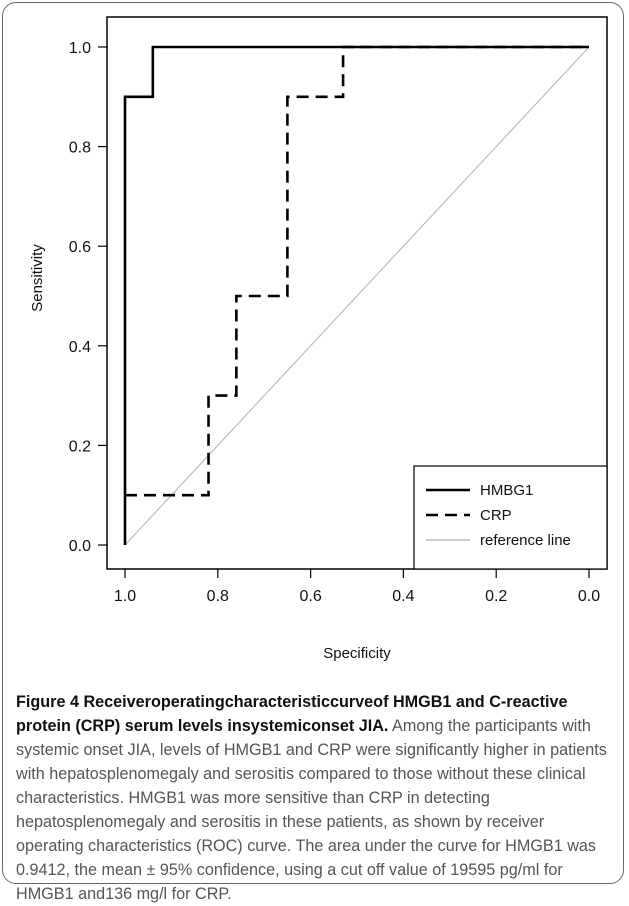  I want to click on legend-label-reference-line: reference line, so click(525, 540).